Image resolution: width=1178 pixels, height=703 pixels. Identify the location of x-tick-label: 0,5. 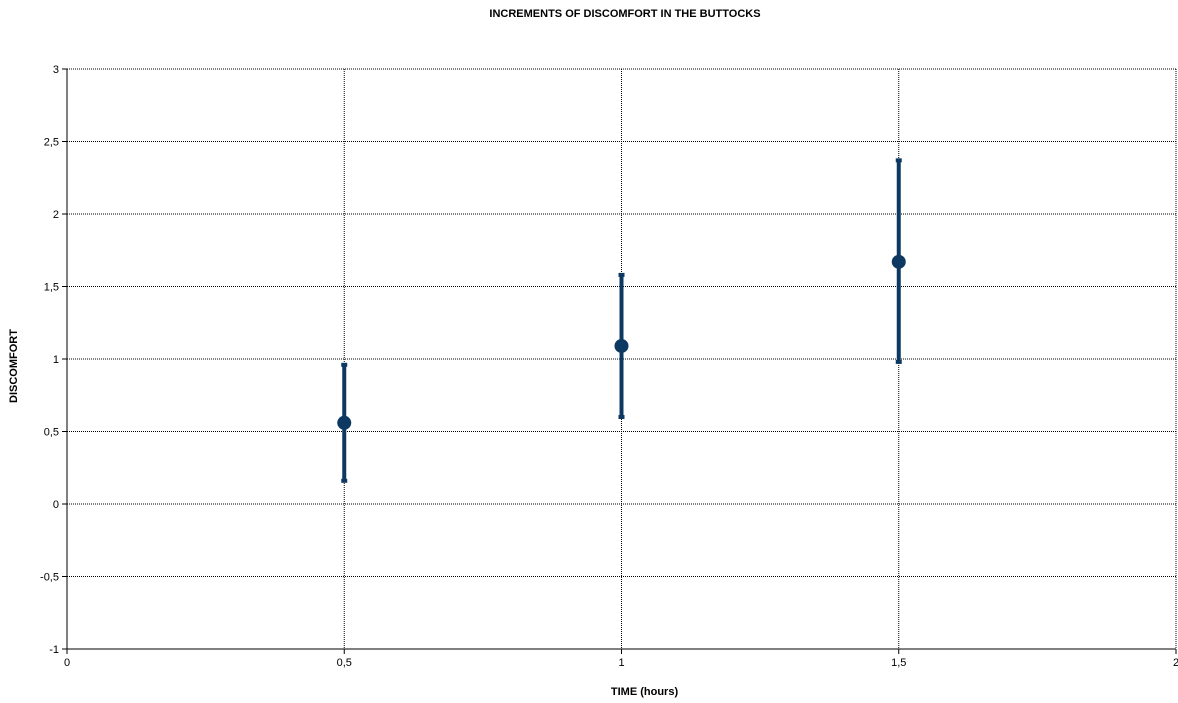
(344, 663).